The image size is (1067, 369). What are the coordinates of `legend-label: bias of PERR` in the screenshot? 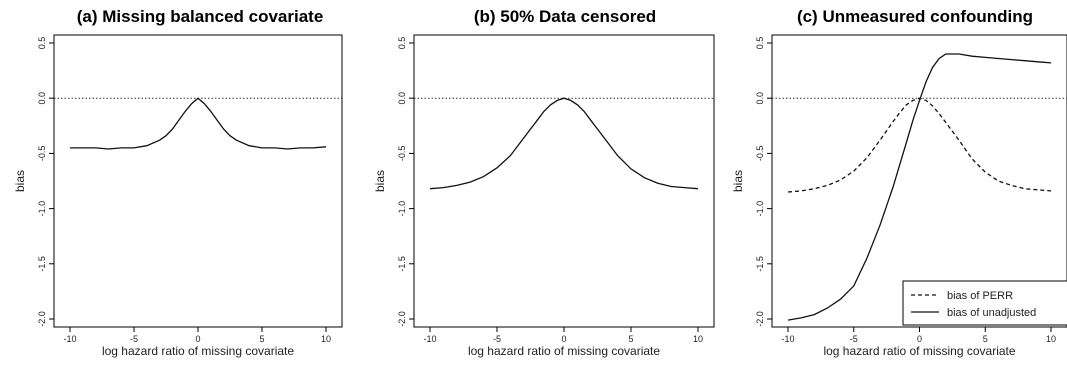 It's located at (980, 296).